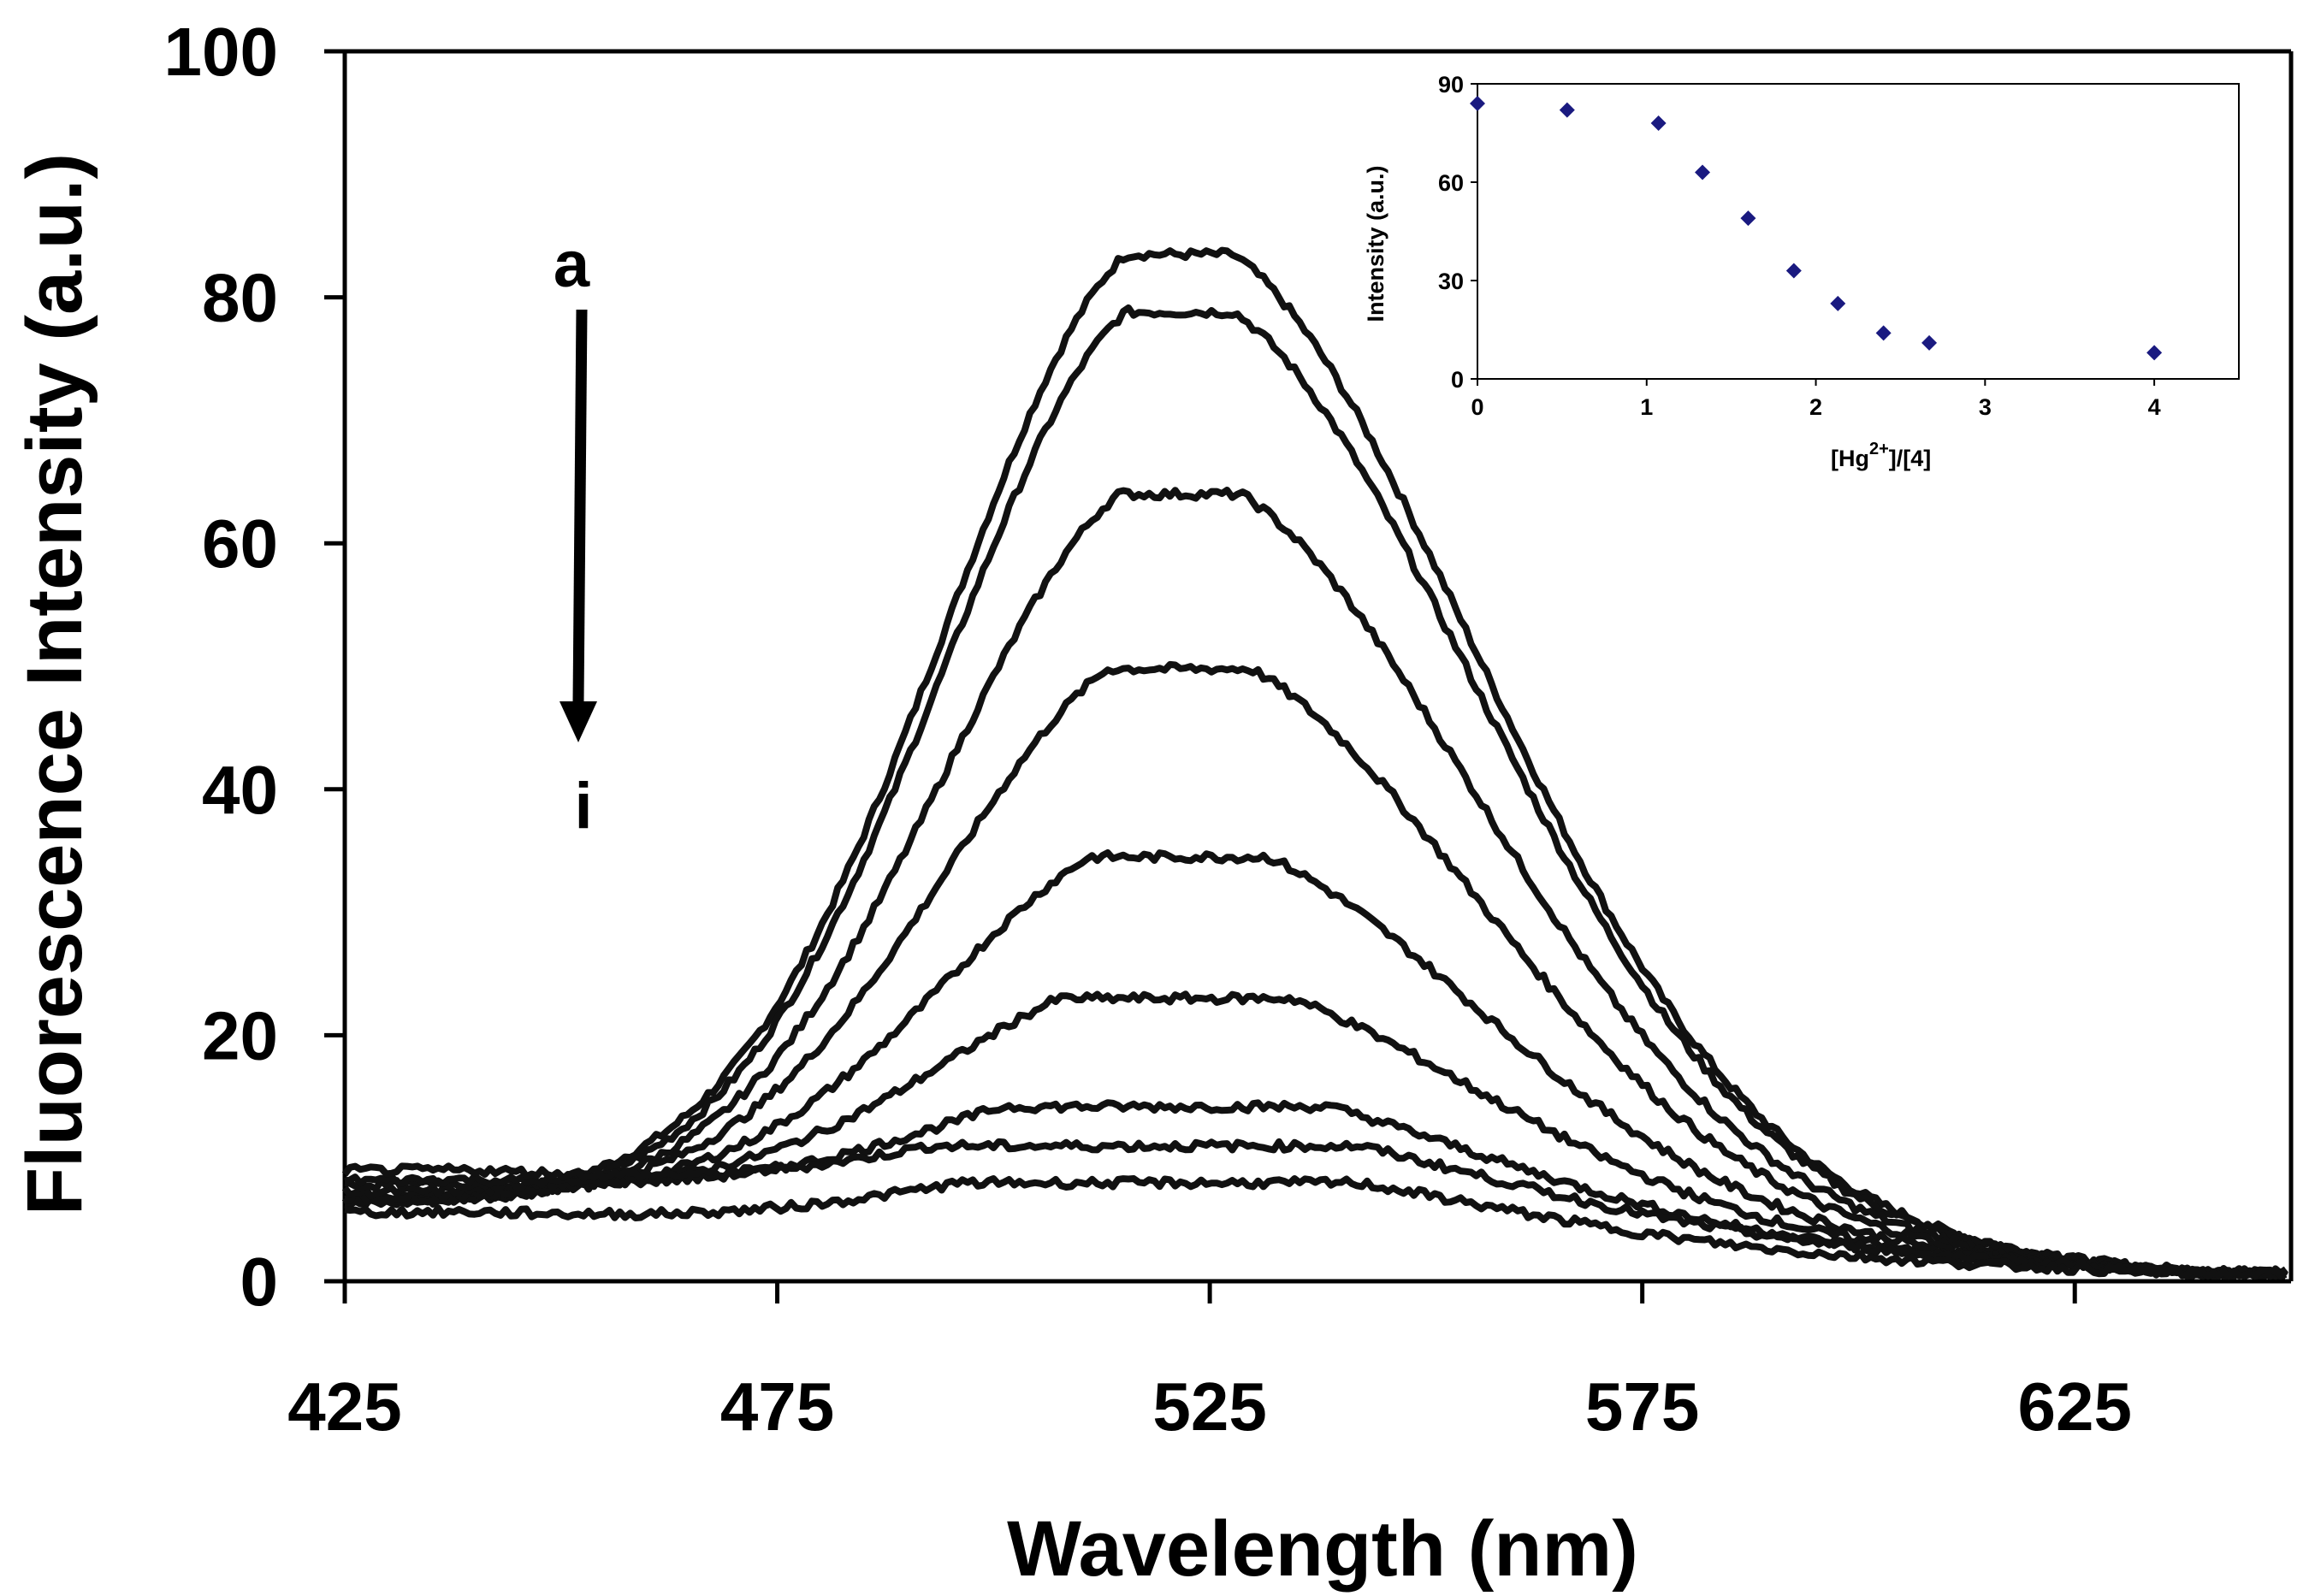  What do you see at coordinates (1209, 1406) in the screenshot?
I see `main-x-tick-label: 525` at bounding box center [1209, 1406].